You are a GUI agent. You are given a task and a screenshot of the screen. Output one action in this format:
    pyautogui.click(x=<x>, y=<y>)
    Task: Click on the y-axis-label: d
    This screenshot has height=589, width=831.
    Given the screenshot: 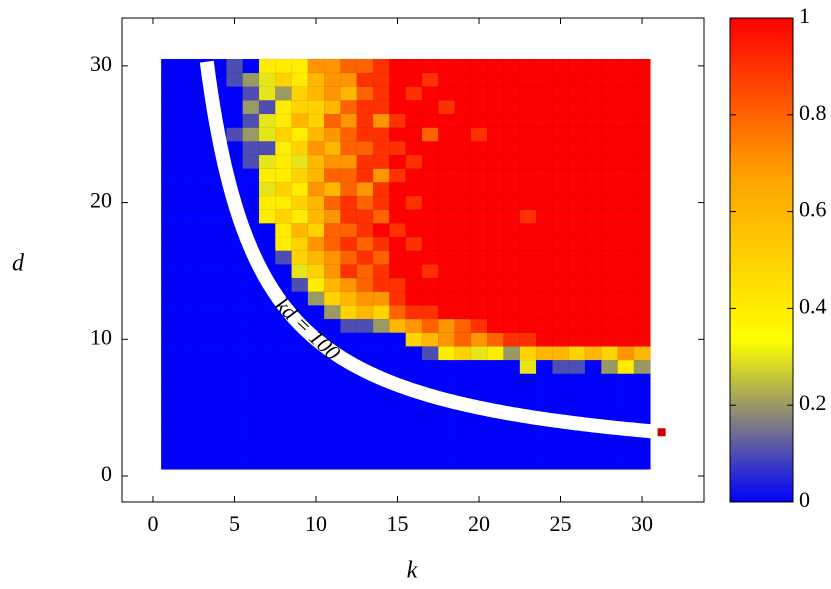 What is the action you would take?
    pyautogui.click(x=18, y=264)
    